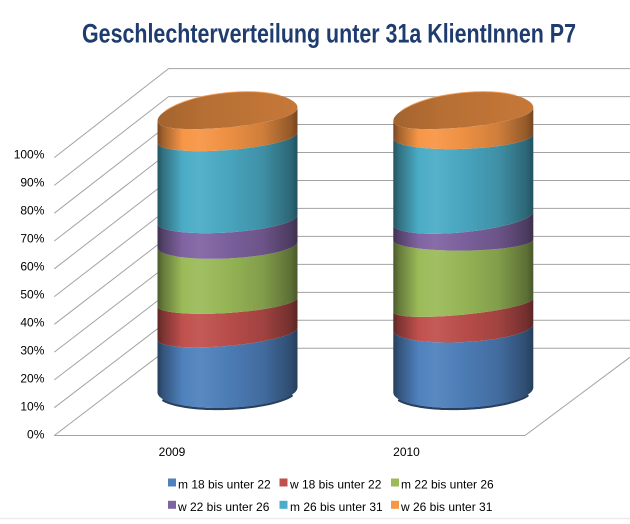 This screenshot has width=630, height=524. Describe the element at coordinates (32, 238) in the screenshot. I see `svg-text: 70%` at that location.